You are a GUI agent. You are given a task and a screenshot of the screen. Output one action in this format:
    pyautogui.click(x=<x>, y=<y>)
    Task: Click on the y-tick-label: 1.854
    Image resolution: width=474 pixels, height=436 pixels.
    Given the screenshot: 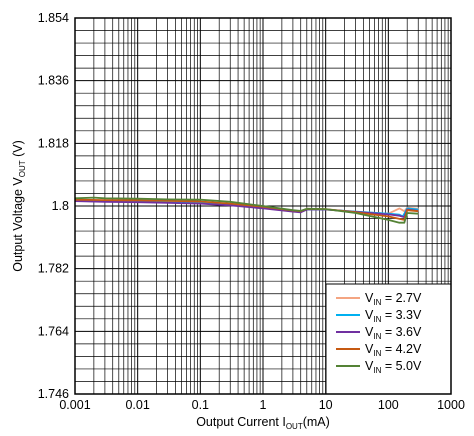 What is the action you would take?
    pyautogui.click(x=53, y=18)
    